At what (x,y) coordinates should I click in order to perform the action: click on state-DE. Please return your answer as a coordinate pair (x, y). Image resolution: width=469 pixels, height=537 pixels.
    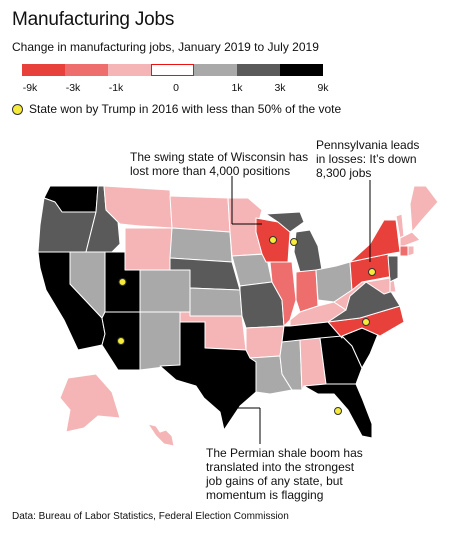
    Looking at the image, I should click on (393, 286).